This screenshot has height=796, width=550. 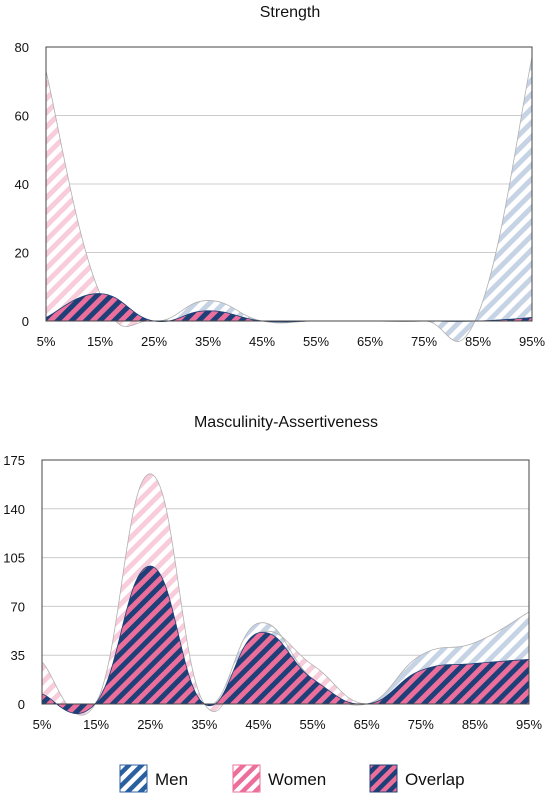 I want to click on legend: Men Women Overlap, so click(x=292, y=778).